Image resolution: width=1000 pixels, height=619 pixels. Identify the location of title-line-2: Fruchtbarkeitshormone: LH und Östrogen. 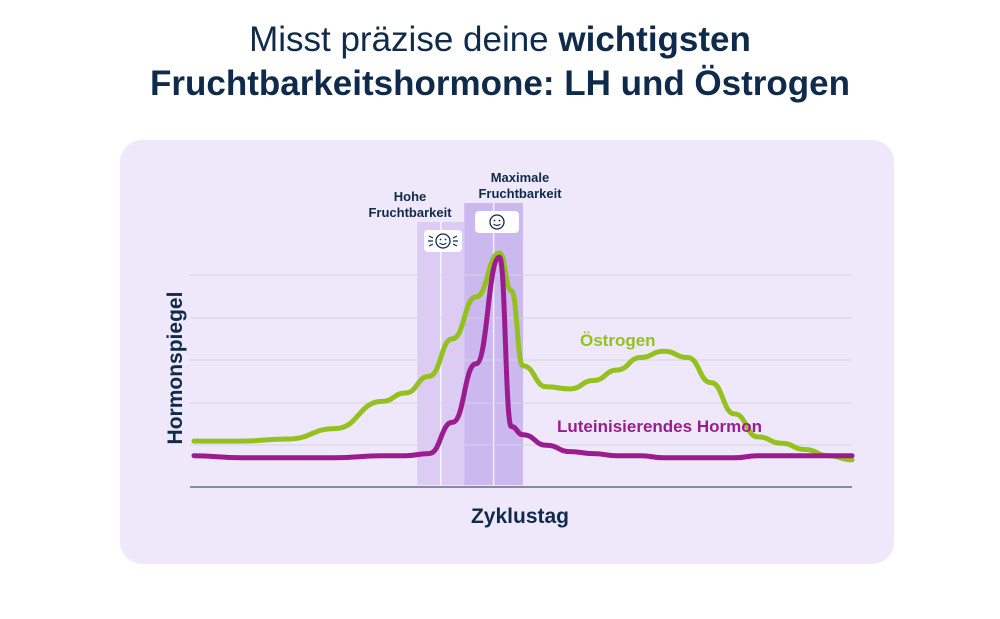
(500, 83).